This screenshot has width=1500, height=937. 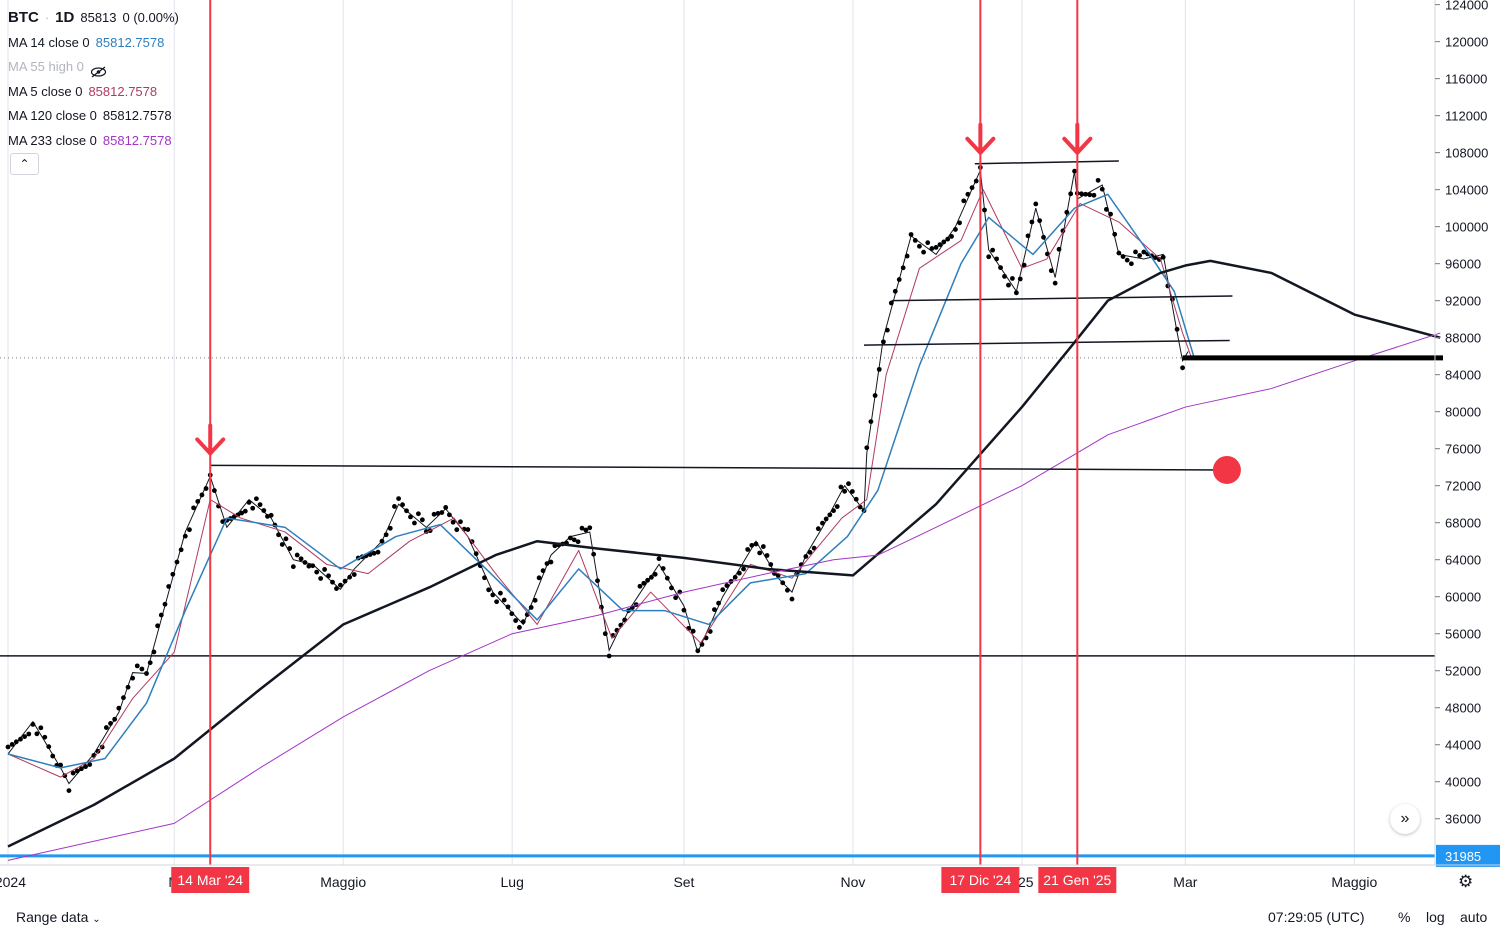 I want to click on range-data-button: Range data ⌄, so click(x=58, y=917).